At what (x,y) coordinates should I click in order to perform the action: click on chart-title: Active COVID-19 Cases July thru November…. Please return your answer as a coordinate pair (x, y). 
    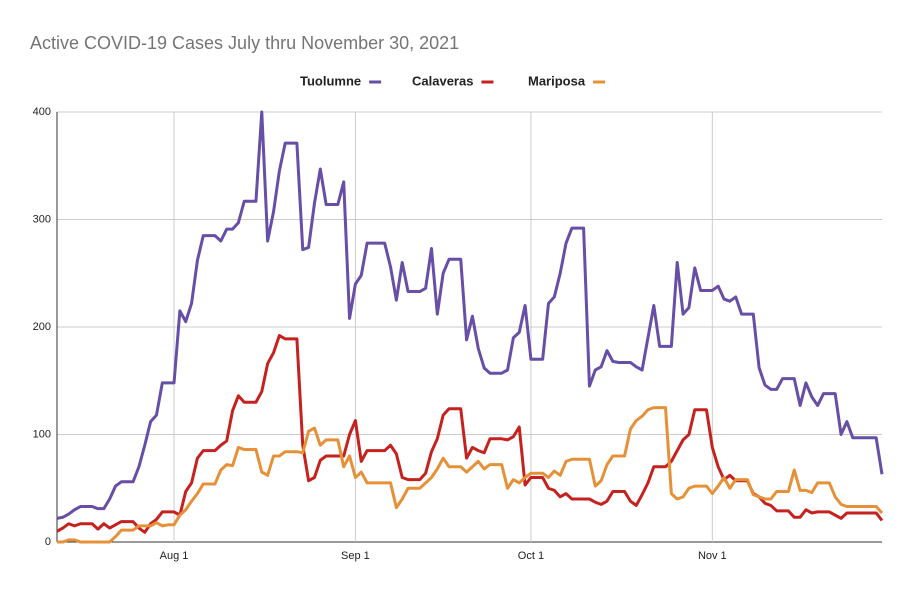
    Looking at the image, I should click on (244, 43).